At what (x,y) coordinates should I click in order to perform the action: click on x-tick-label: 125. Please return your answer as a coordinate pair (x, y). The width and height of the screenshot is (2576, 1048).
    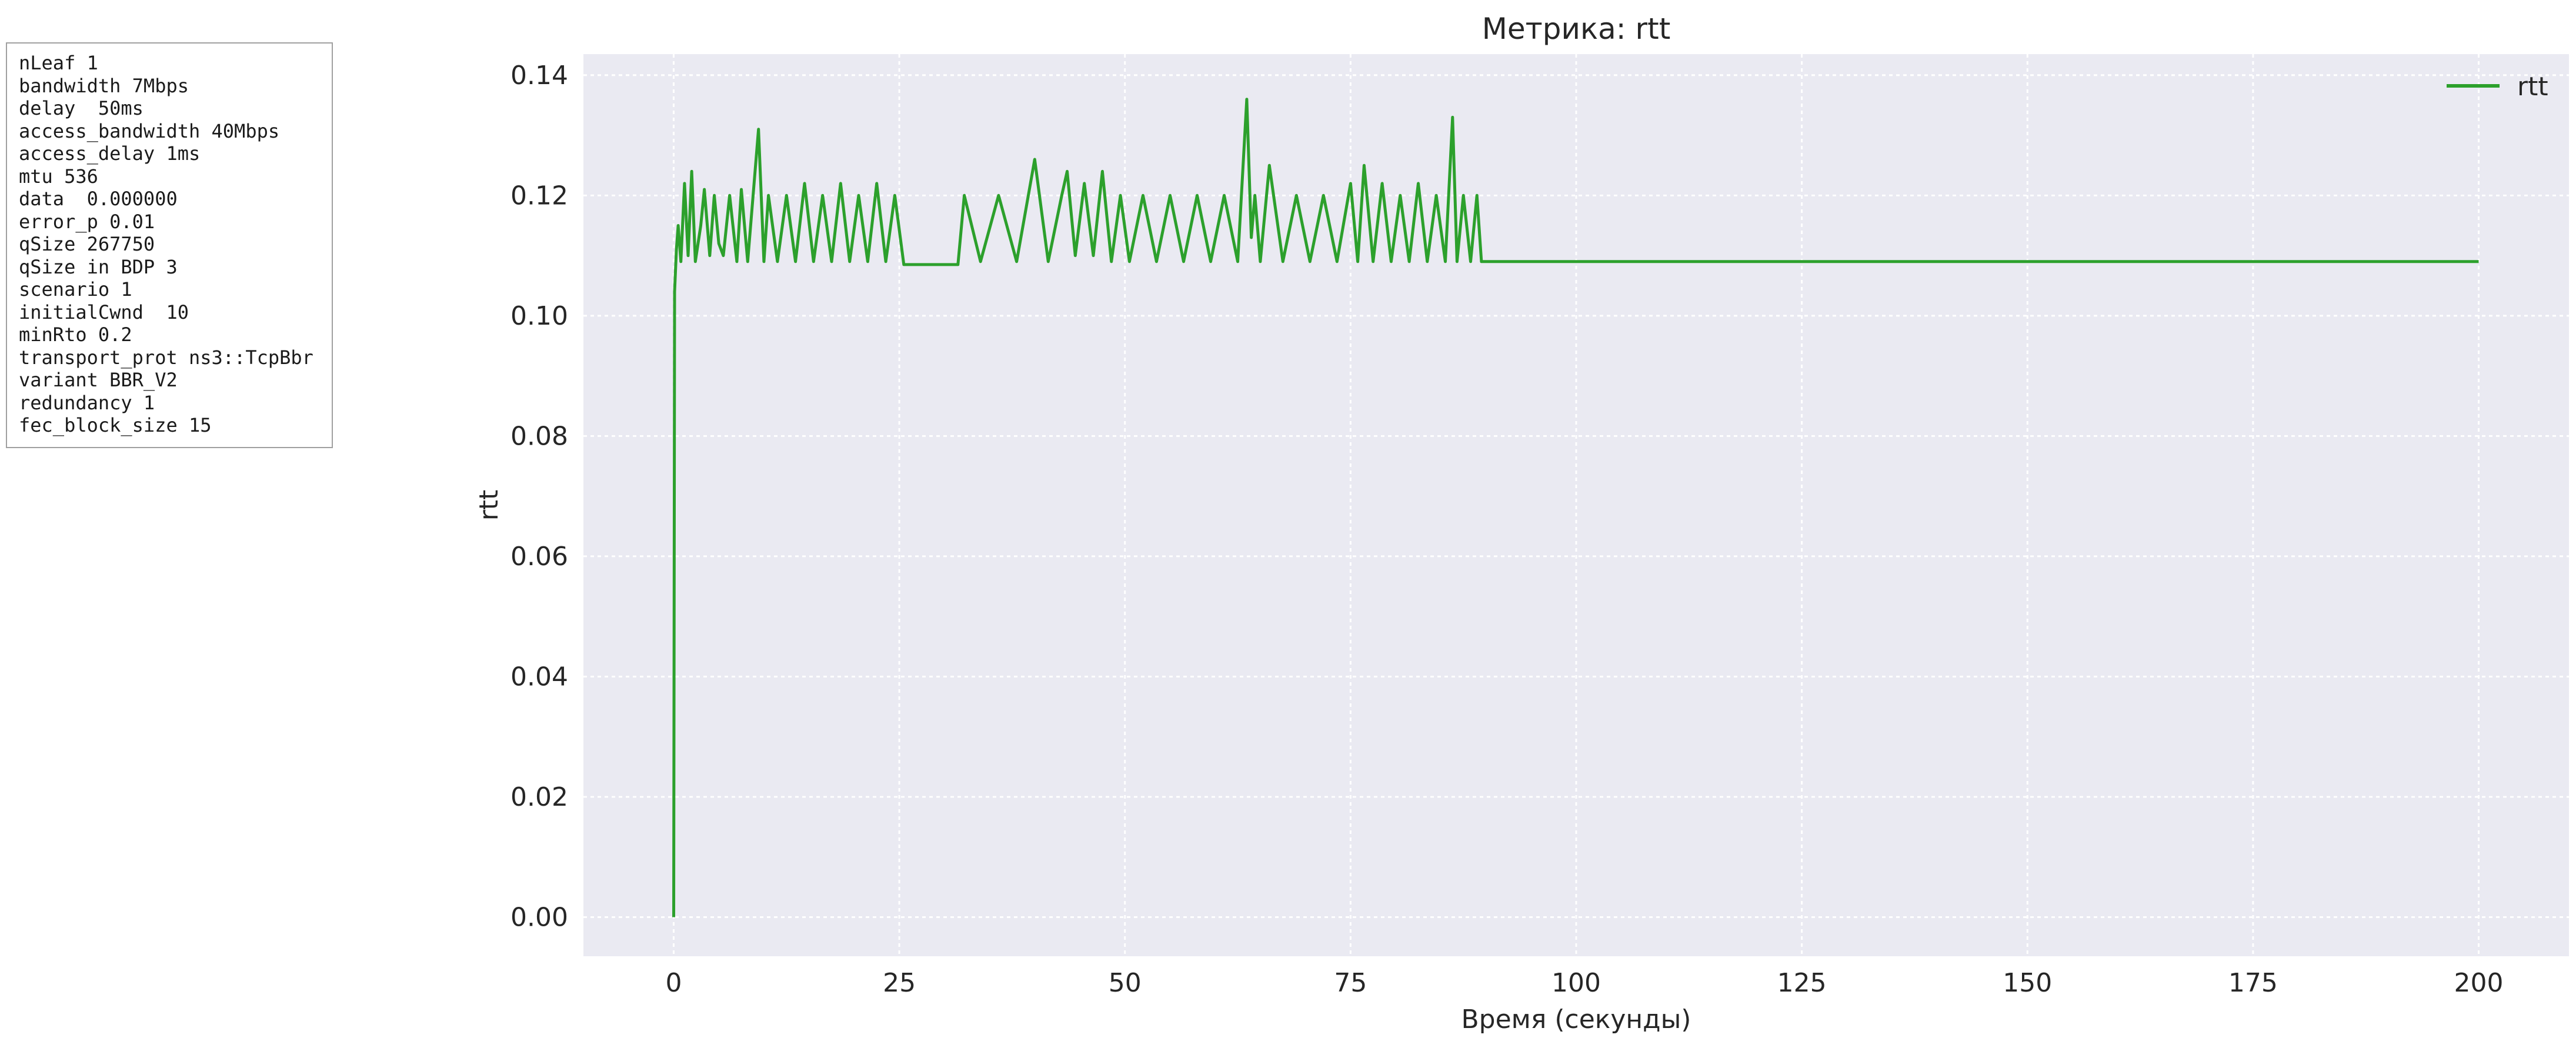
    Looking at the image, I should click on (1802, 983).